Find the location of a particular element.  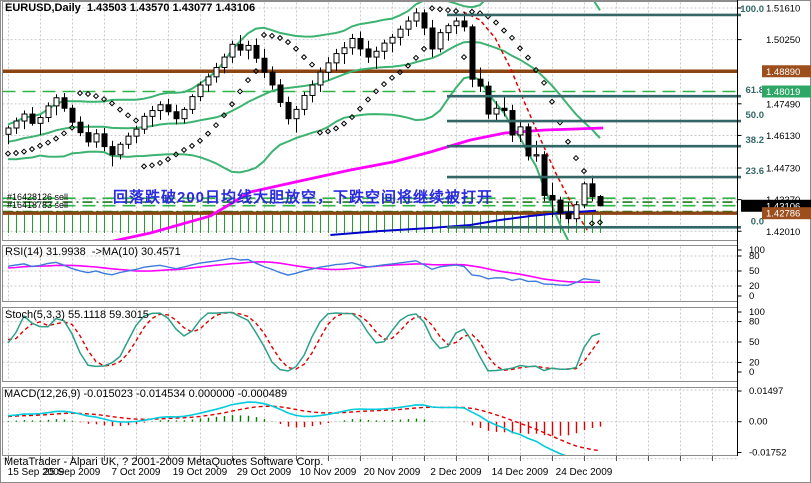

rsi-pane-label: RSI(14) 31.9938 ->MA(10) 30.4571 is located at coordinates (93, 252).